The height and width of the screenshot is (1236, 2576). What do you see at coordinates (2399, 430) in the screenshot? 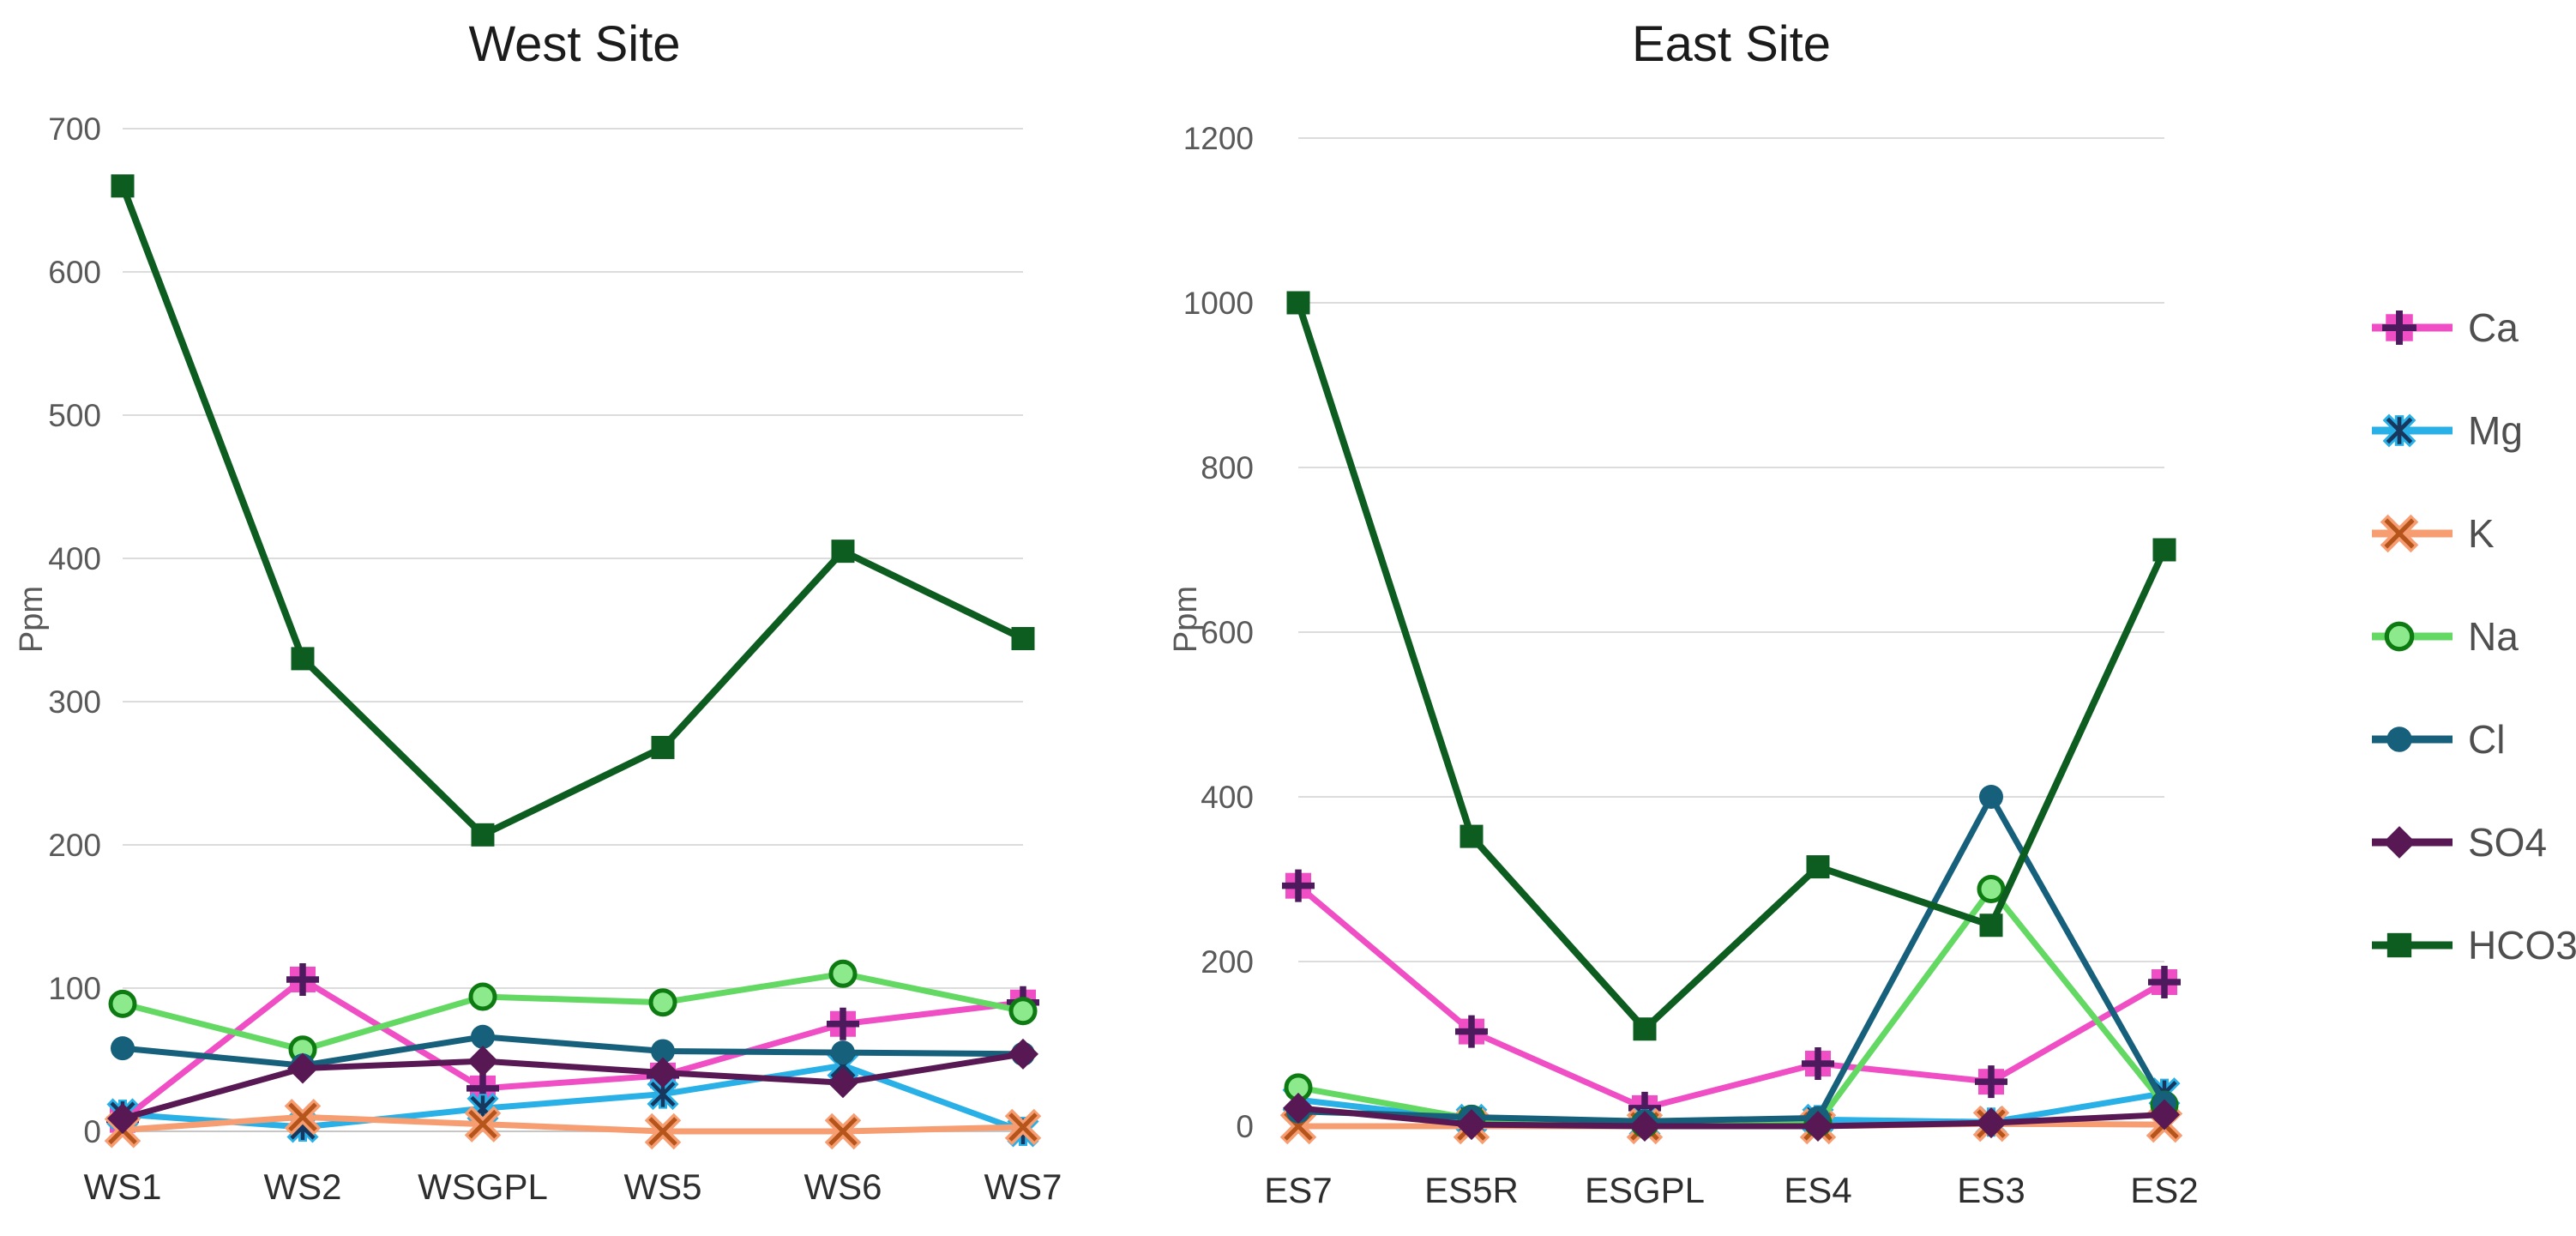
I see `legend-glyph-mg` at bounding box center [2399, 430].